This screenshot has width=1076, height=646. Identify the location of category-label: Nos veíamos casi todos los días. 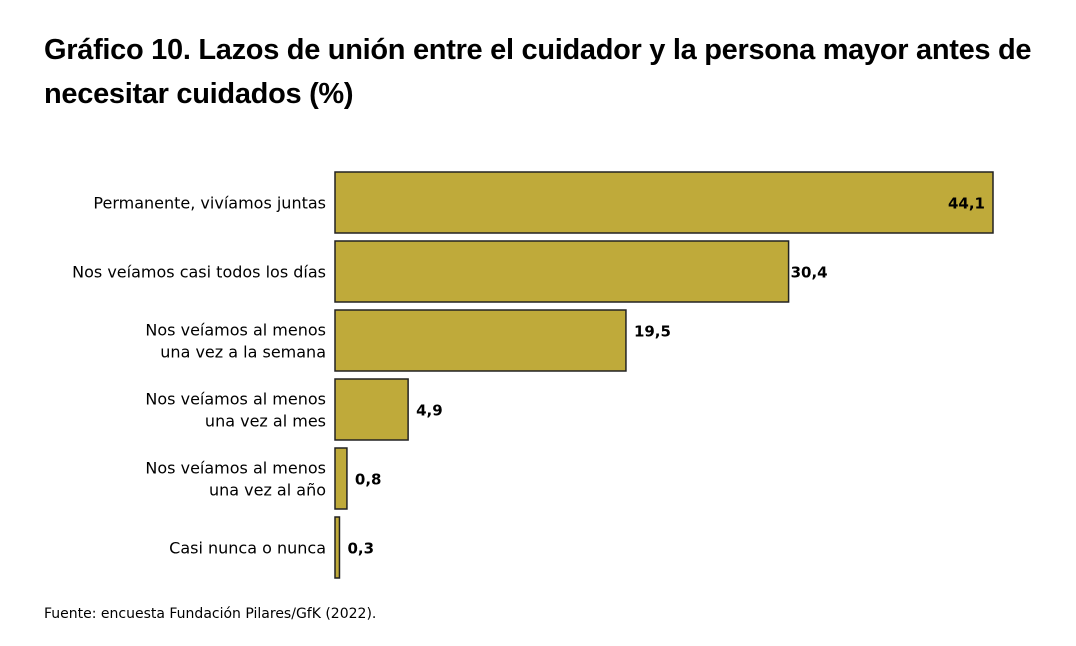
(199, 272).